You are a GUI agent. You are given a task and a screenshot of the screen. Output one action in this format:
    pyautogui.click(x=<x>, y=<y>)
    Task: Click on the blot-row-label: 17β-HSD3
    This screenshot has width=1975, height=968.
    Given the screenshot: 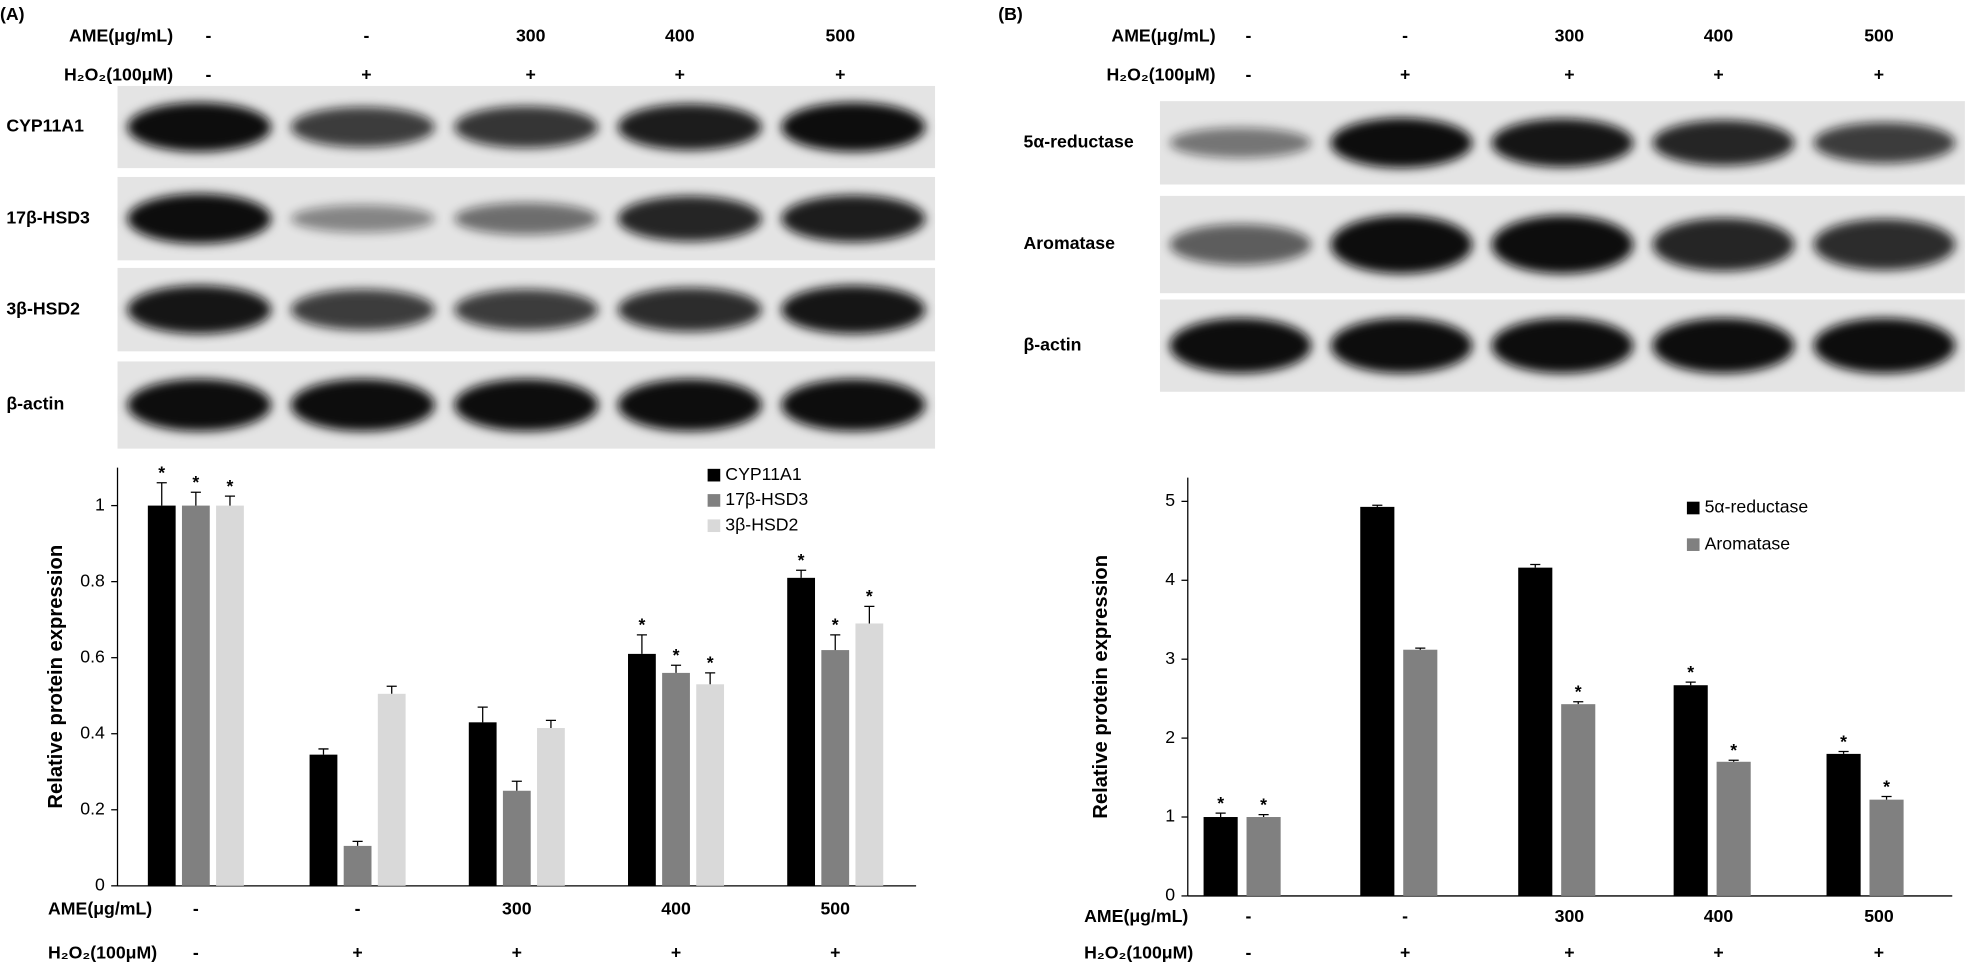 What is the action you would take?
    pyautogui.click(x=48, y=217)
    